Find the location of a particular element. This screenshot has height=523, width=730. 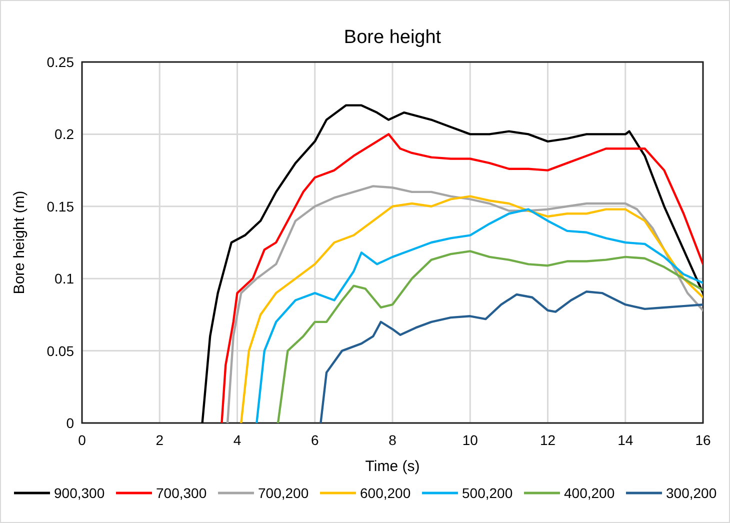

y-tick-label: 0.25 is located at coordinates (60, 62).